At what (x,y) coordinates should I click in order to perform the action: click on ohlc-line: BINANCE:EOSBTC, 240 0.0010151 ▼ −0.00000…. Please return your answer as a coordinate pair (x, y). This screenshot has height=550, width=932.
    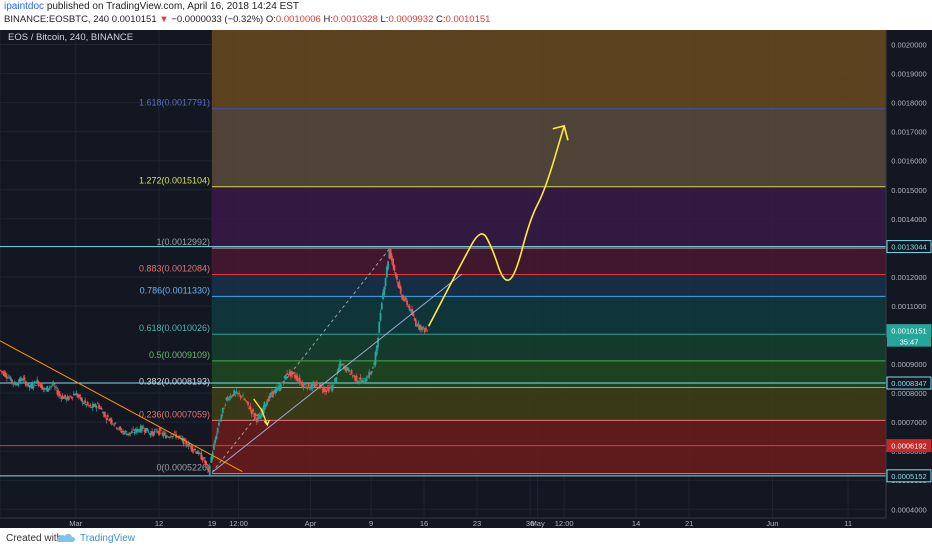
    Looking at the image, I should click on (247, 19).